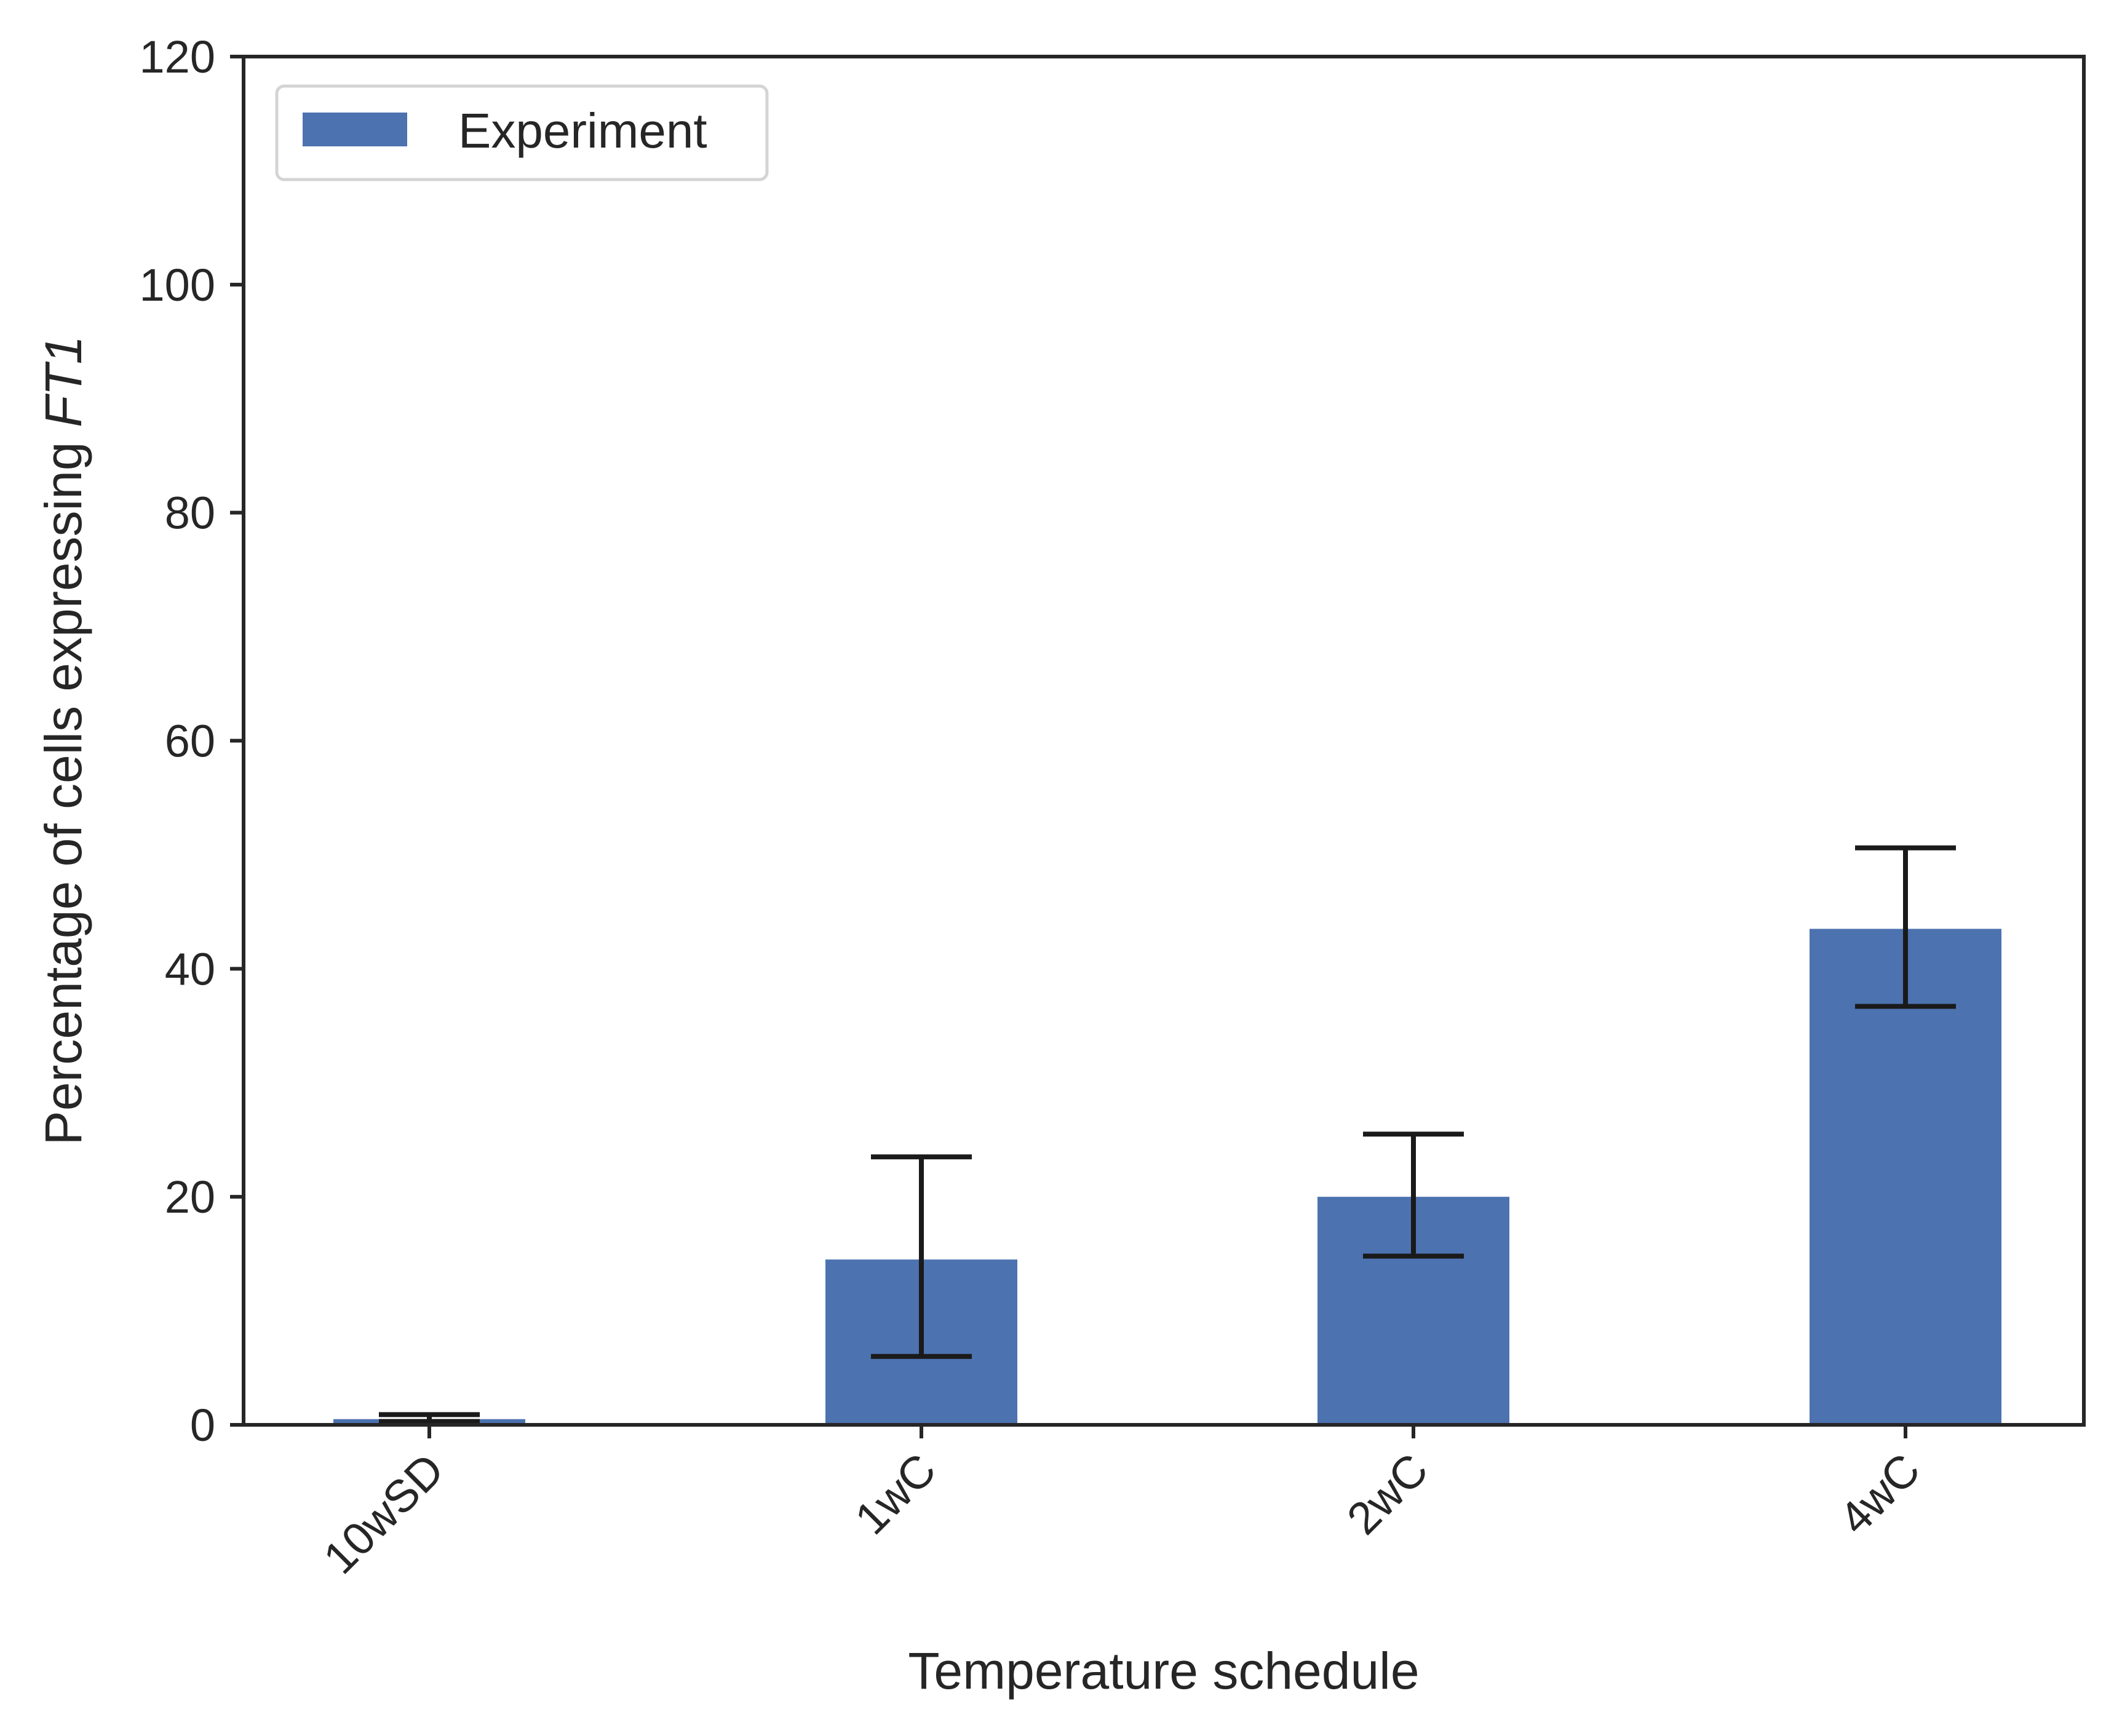 This screenshot has width=2114, height=1736. I want to click on x-tick-label-1wC: 1wC, so click(895, 1494).